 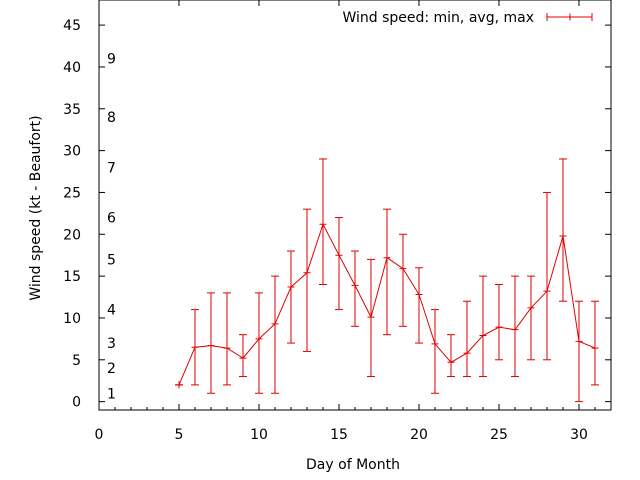 What do you see at coordinates (111, 60) in the screenshot?
I see `beaufort-label: 9` at bounding box center [111, 60].